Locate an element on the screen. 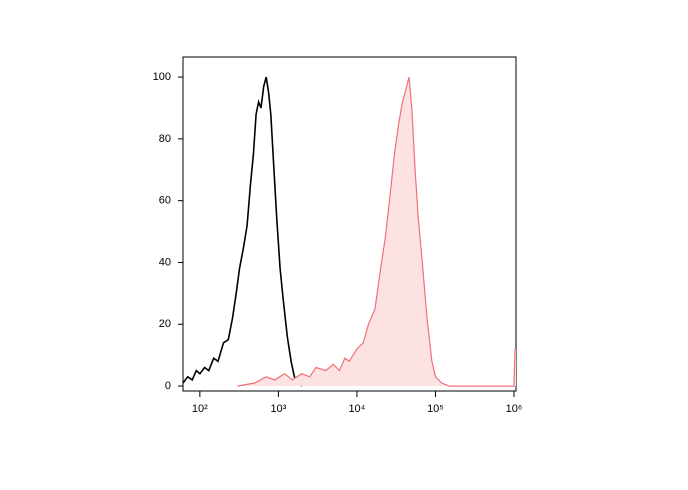 The height and width of the screenshot is (490, 688). x-tick-label: 10³ is located at coordinates (278, 409).